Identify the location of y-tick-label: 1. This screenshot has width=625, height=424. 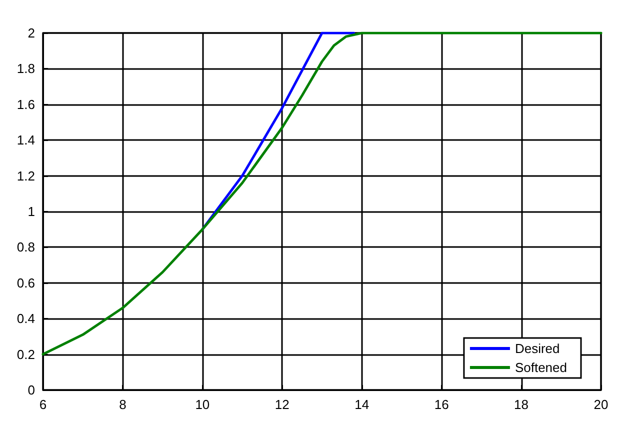
(31, 211).